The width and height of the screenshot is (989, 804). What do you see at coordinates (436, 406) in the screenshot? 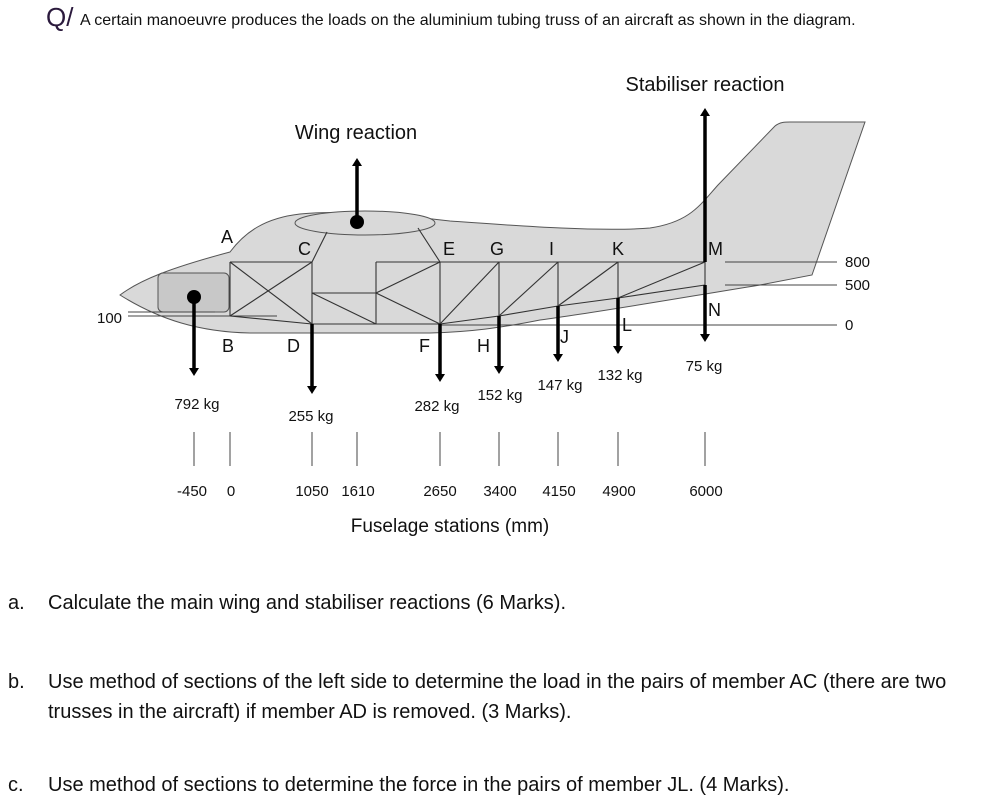
I see `load-label: 282 kg` at bounding box center [436, 406].